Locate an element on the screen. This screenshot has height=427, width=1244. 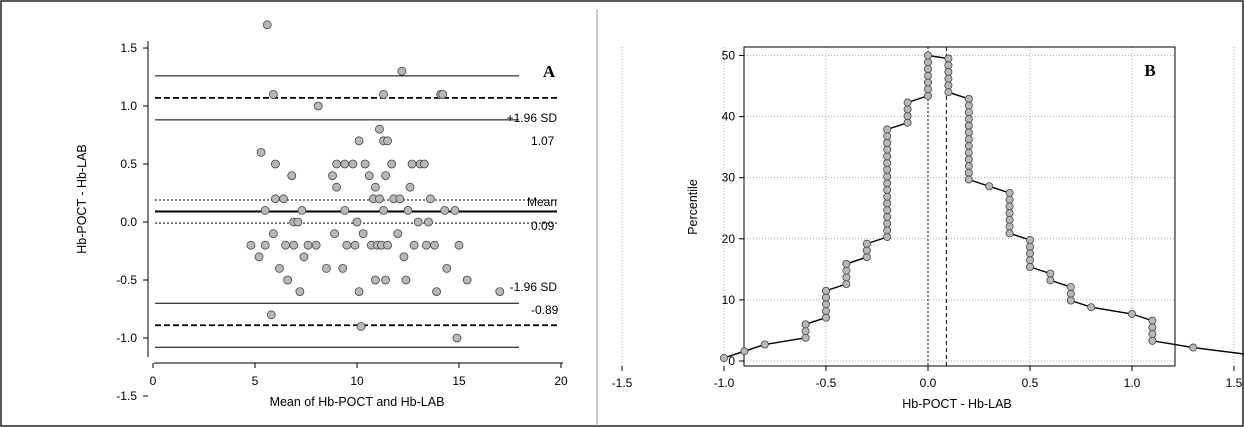
x-tick-label: 15 is located at coordinates (459, 381).